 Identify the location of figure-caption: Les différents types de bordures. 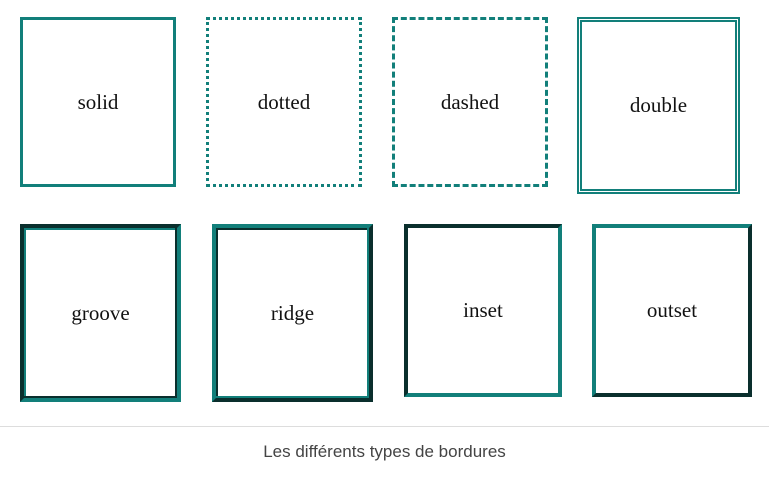
(384, 451).